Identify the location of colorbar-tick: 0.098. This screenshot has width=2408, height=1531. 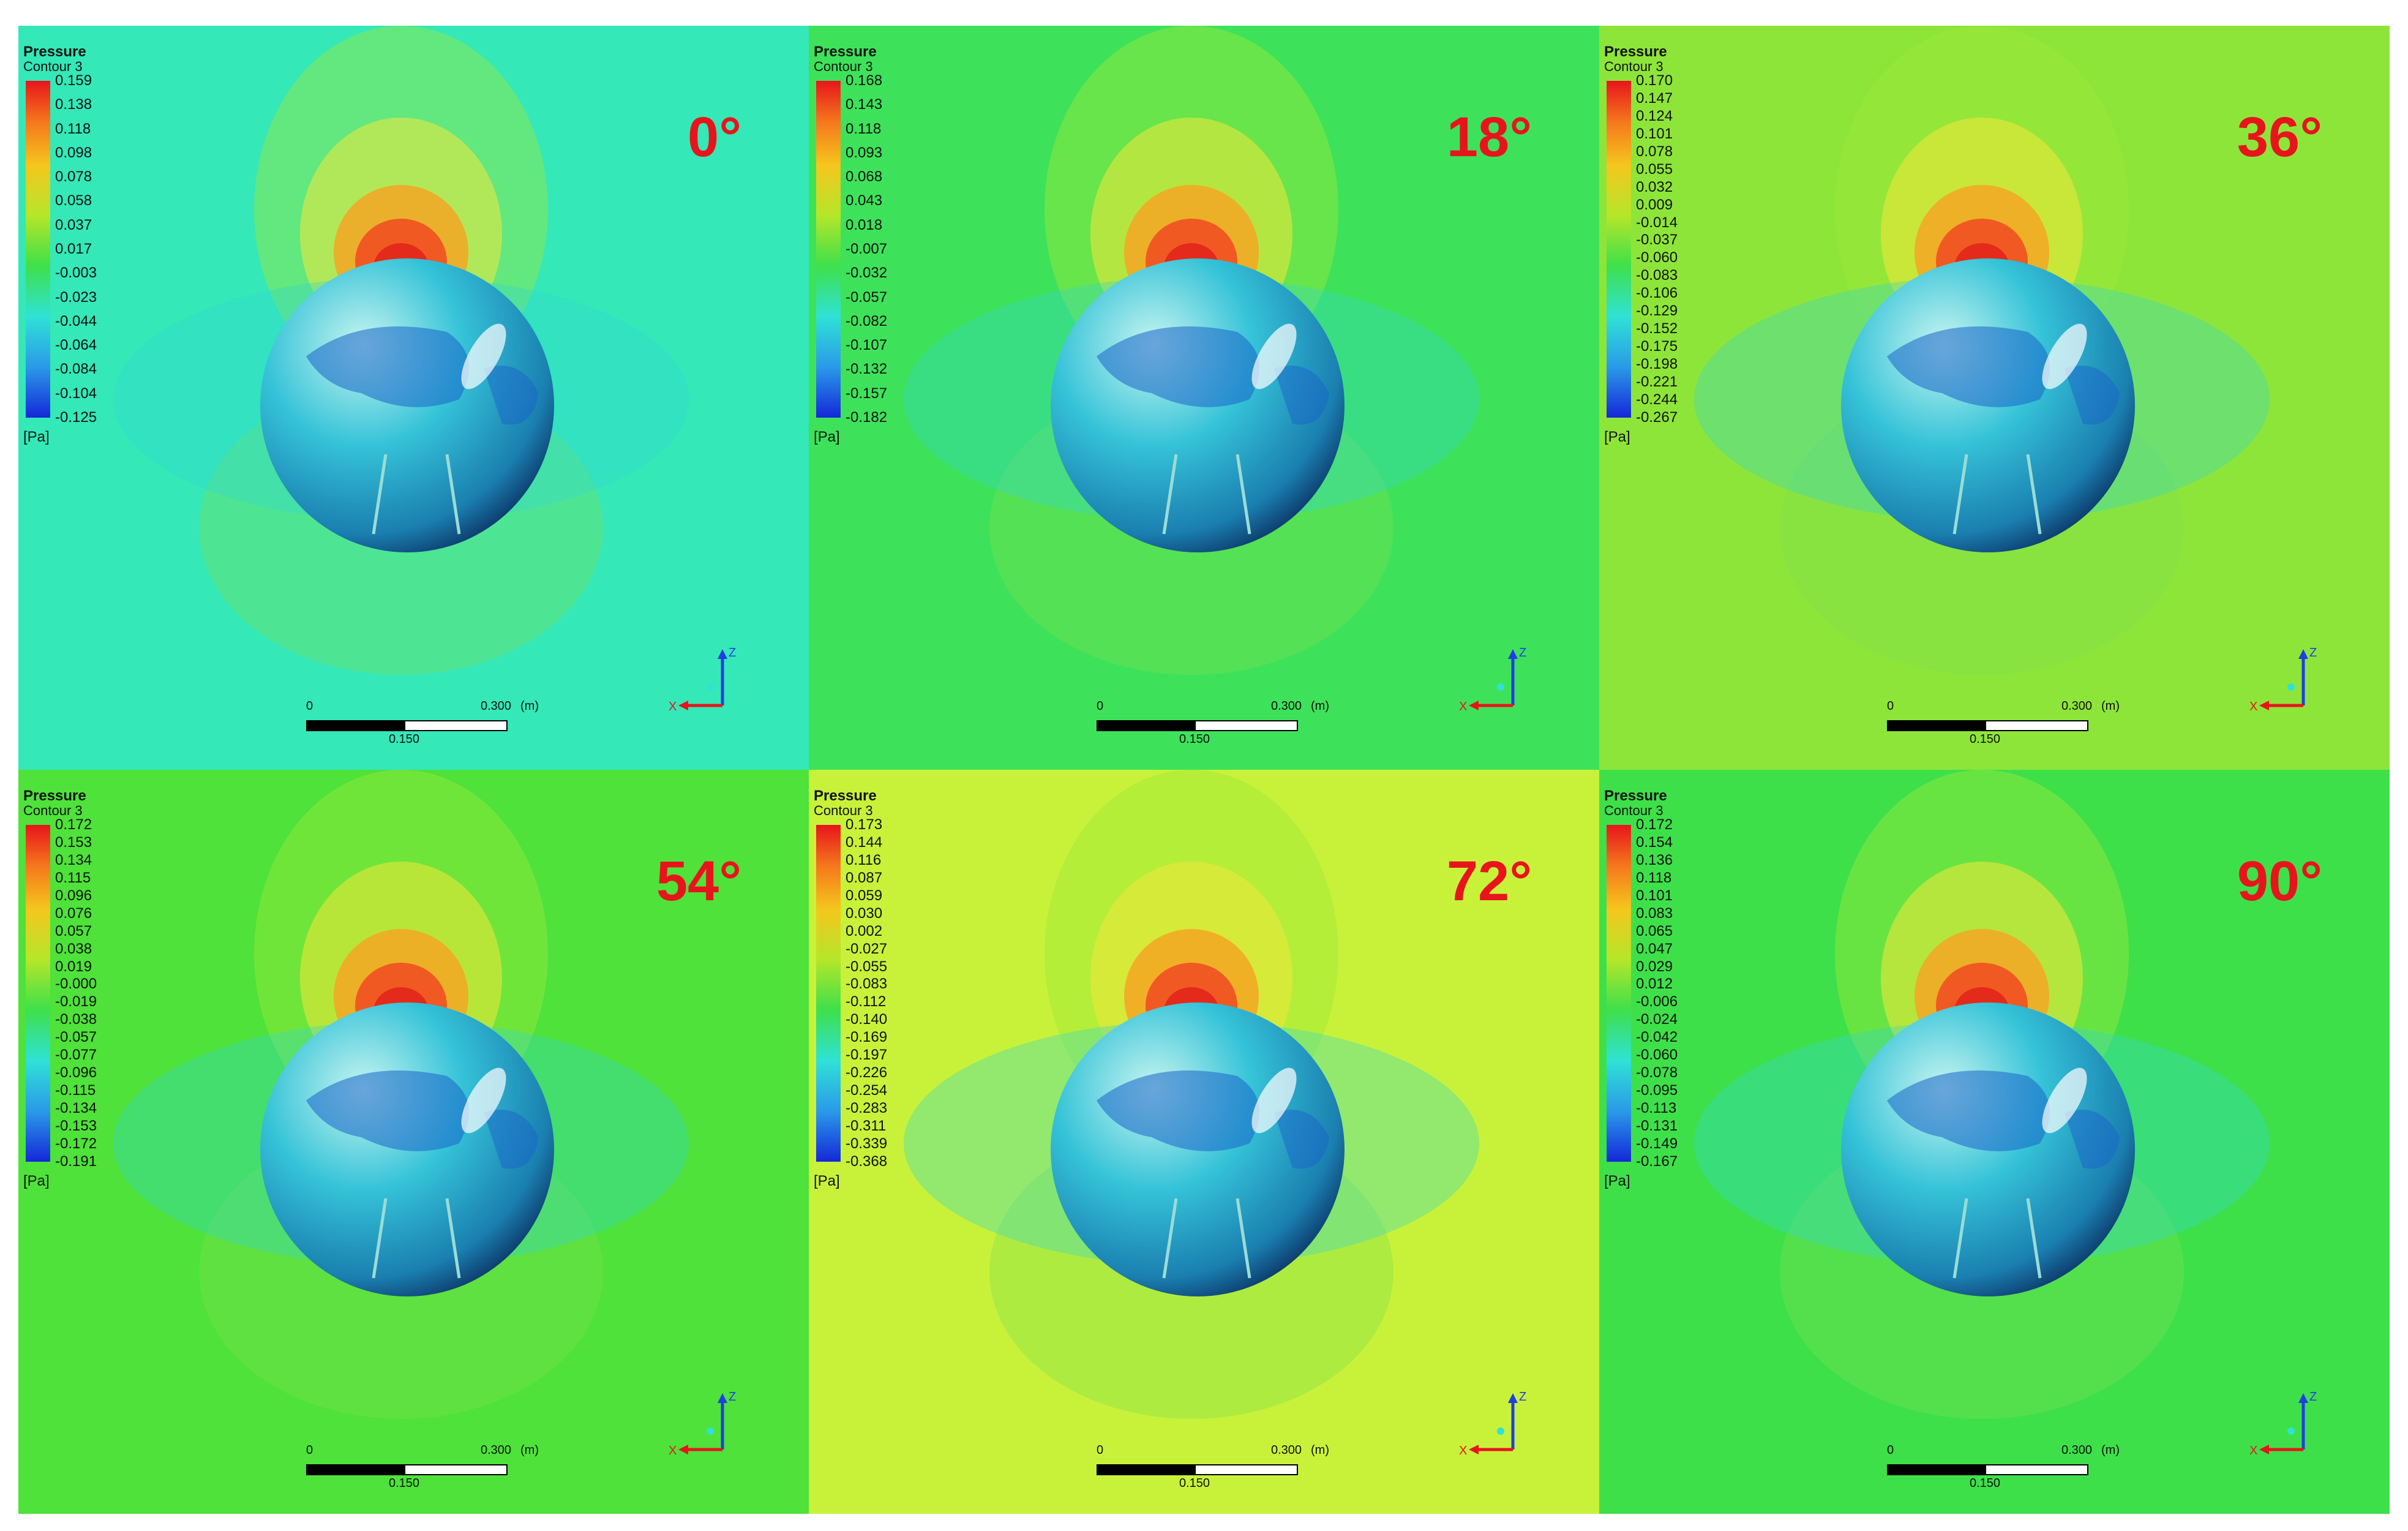
(73, 153).